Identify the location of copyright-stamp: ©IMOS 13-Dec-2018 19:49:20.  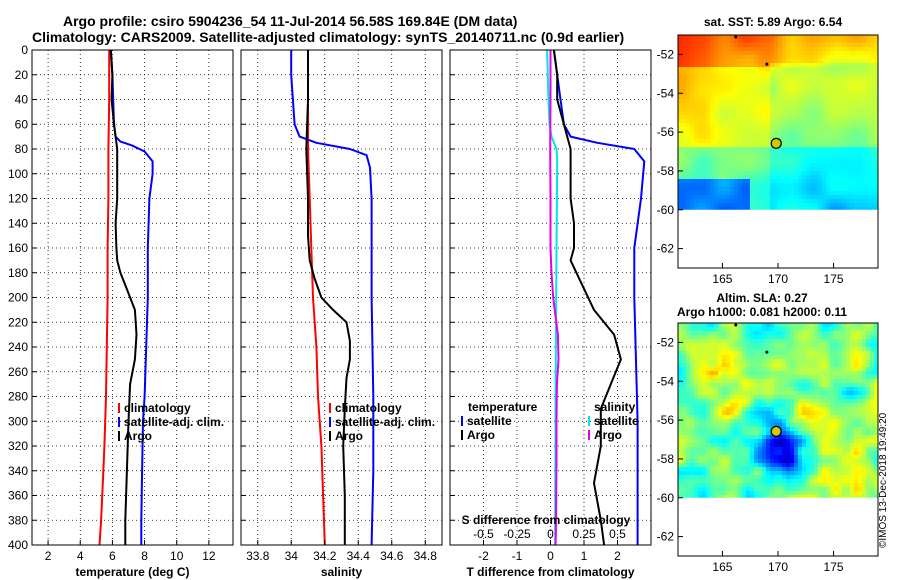
(883, 480).